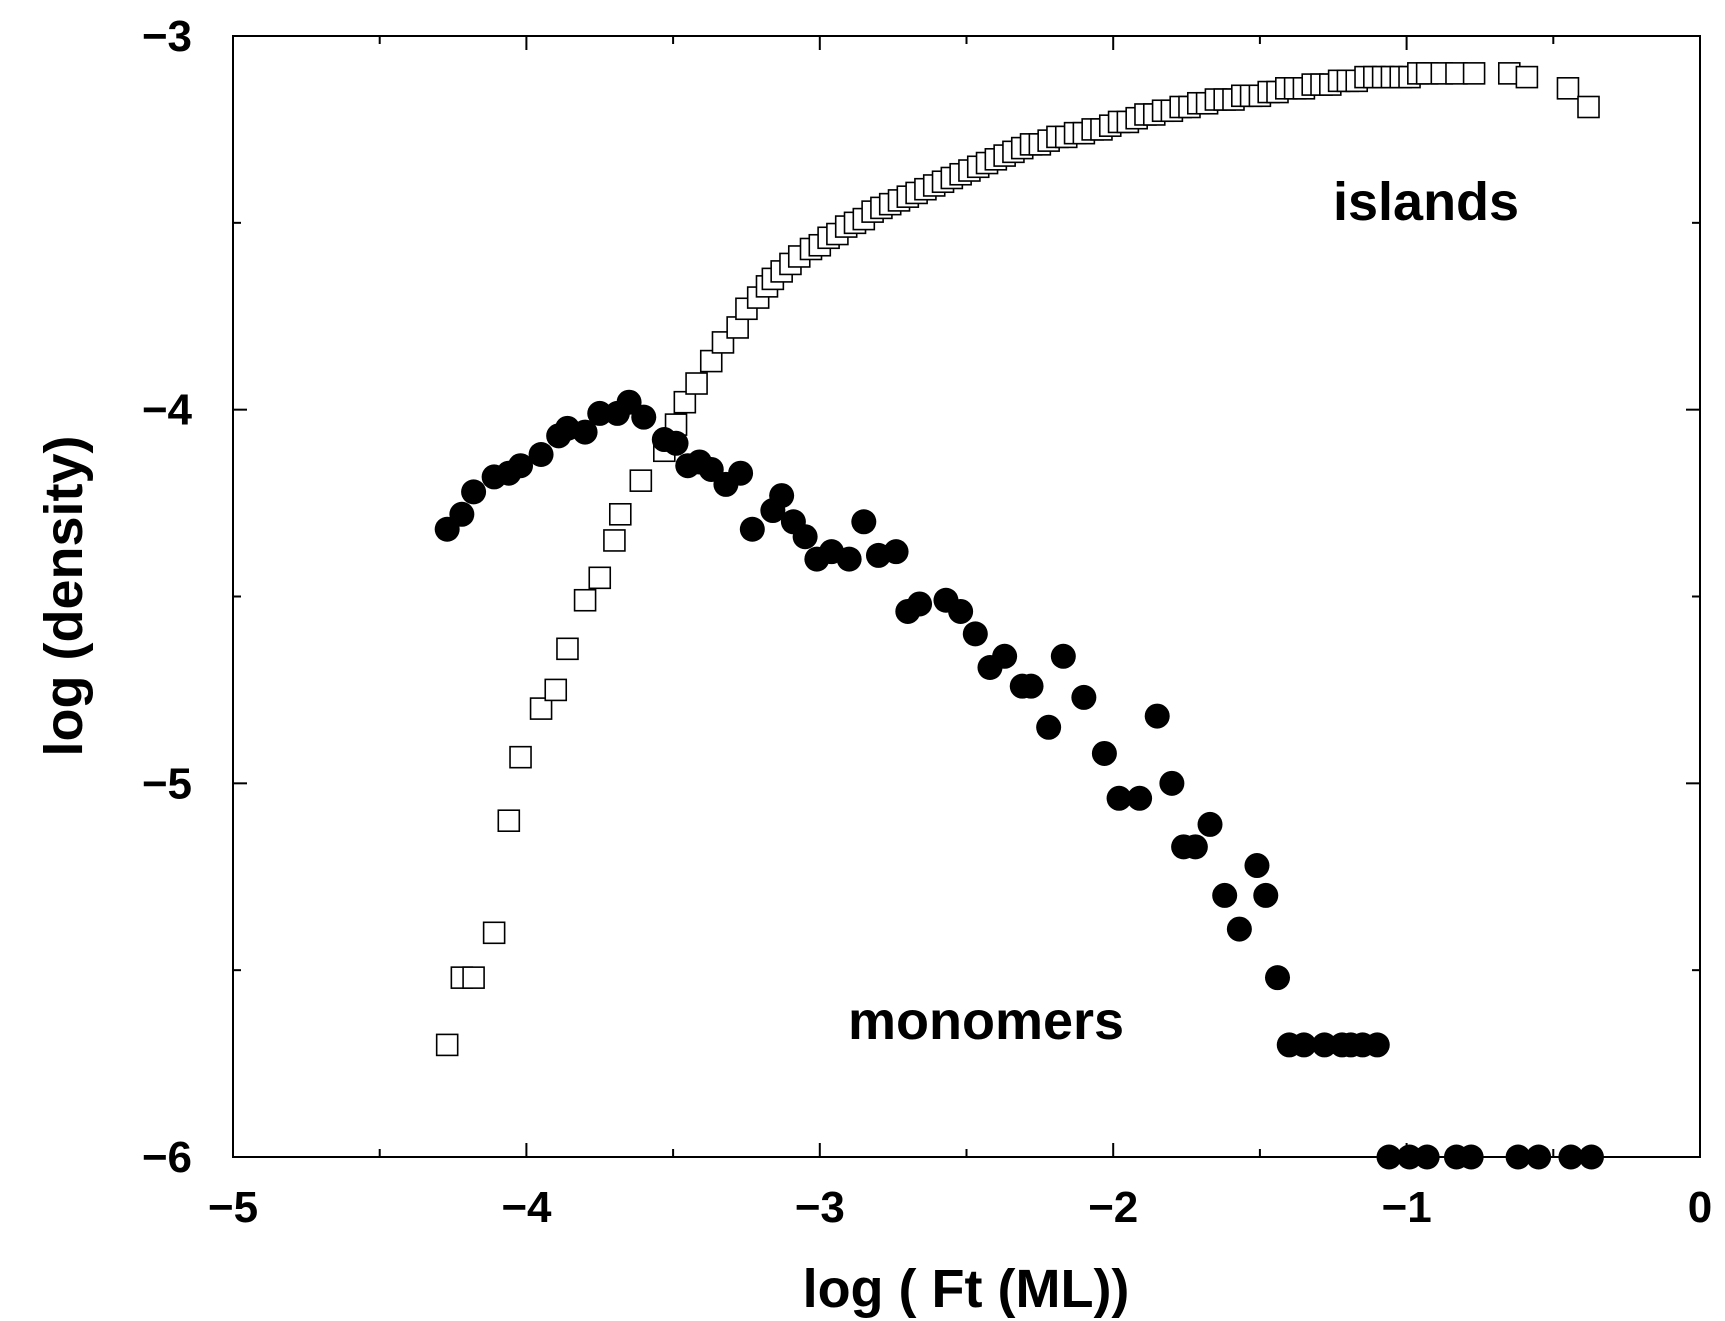  Describe the element at coordinates (526, 1207) in the screenshot. I see `x-tick-label: −4` at that location.